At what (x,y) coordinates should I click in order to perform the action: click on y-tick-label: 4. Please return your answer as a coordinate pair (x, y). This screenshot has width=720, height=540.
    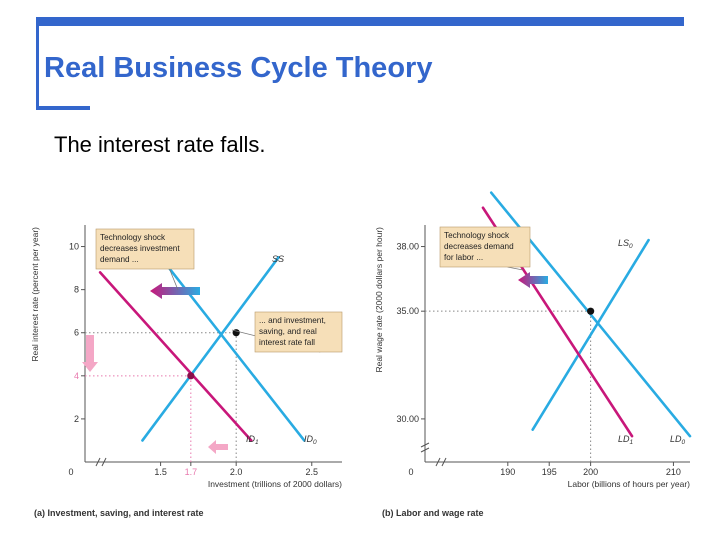
    Looking at the image, I should click on (76, 376).